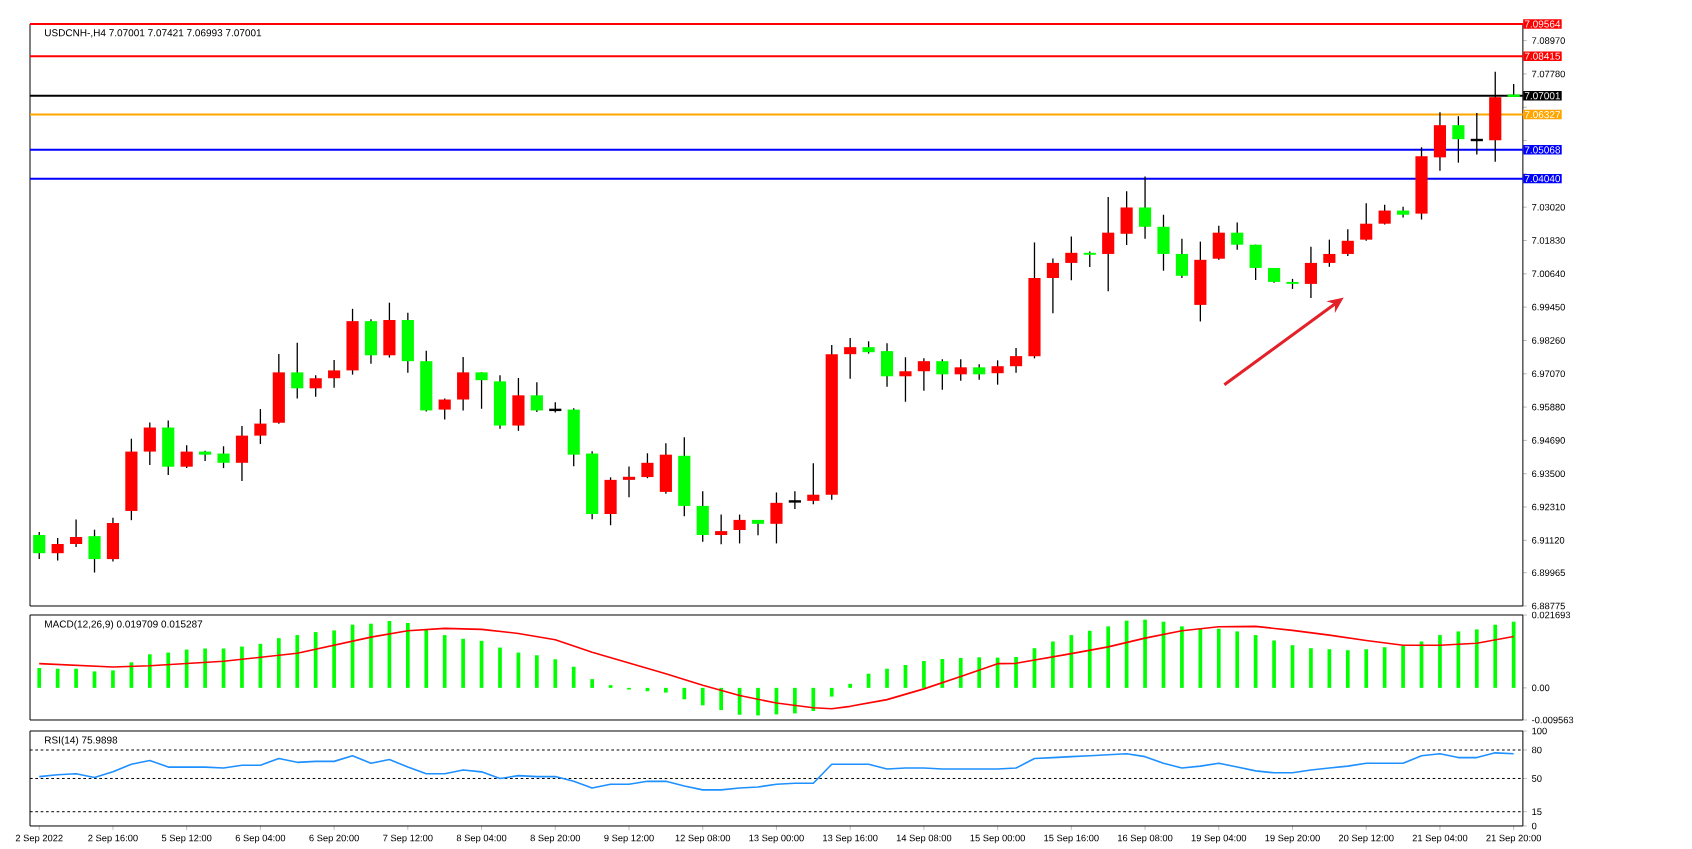 This screenshot has height=849, width=1692. I want to click on y-tick-label: 7.01830, so click(1548, 240).